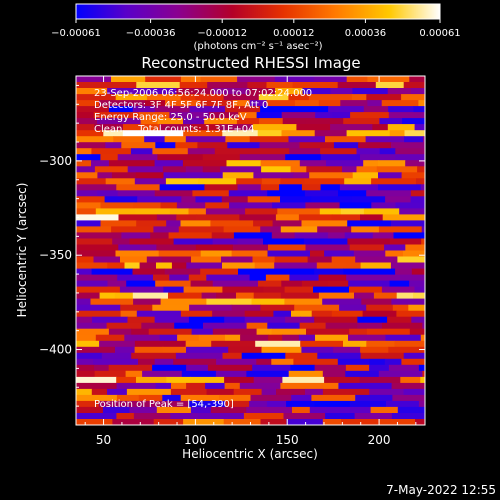 The image size is (500, 500). What do you see at coordinates (365, 33) in the screenshot?
I see `colorbar-tick-label: 0.00036` at bounding box center [365, 33].